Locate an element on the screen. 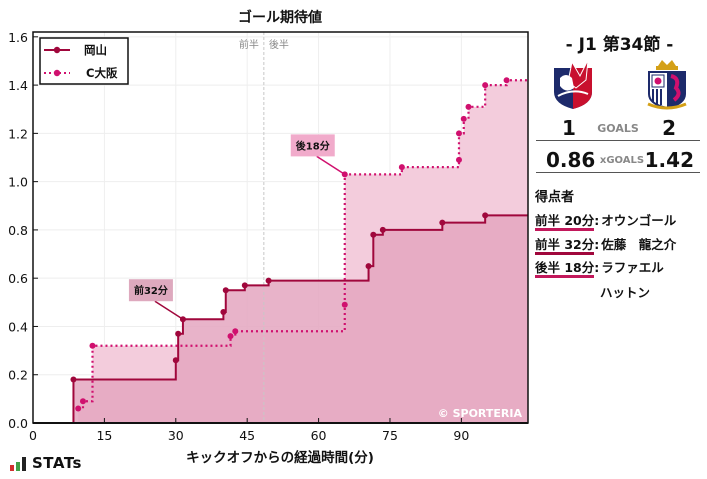  x-axis-label: キックオフからの経過時間(分) is located at coordinates (280, 457).